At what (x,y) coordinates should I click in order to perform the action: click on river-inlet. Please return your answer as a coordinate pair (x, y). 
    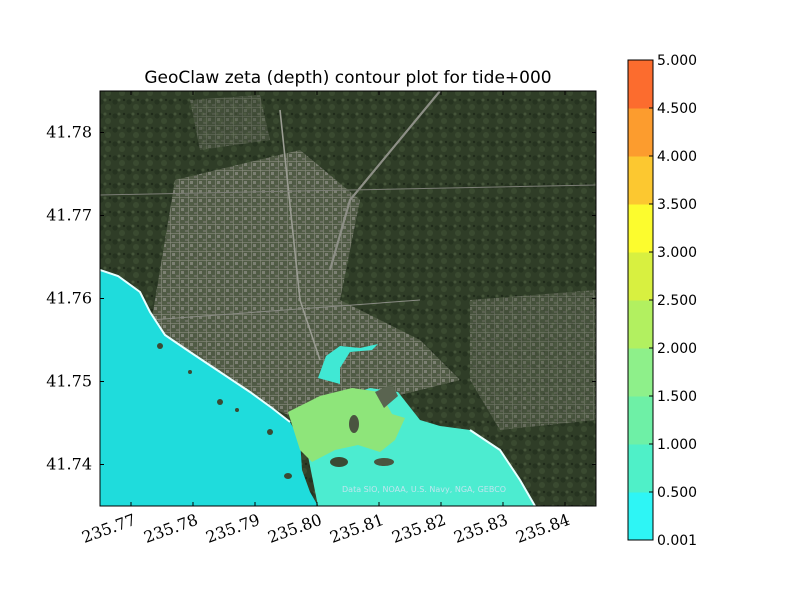
    Looking at the image, I should click on (348, 364).